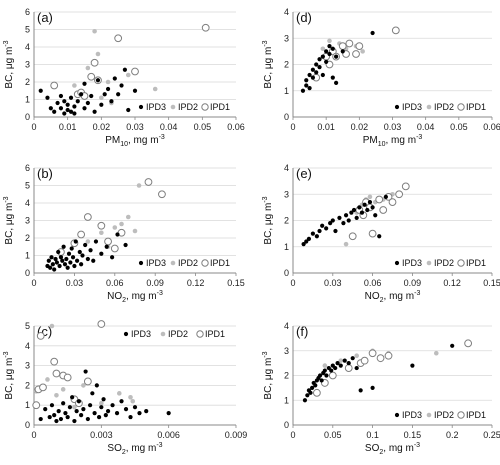 This screenshot has height=465, width=500. What do you see at coordinates (102, 127) in the screenshot?
I see `x-tick-label: 0.02` at bounding box center [102, 127].